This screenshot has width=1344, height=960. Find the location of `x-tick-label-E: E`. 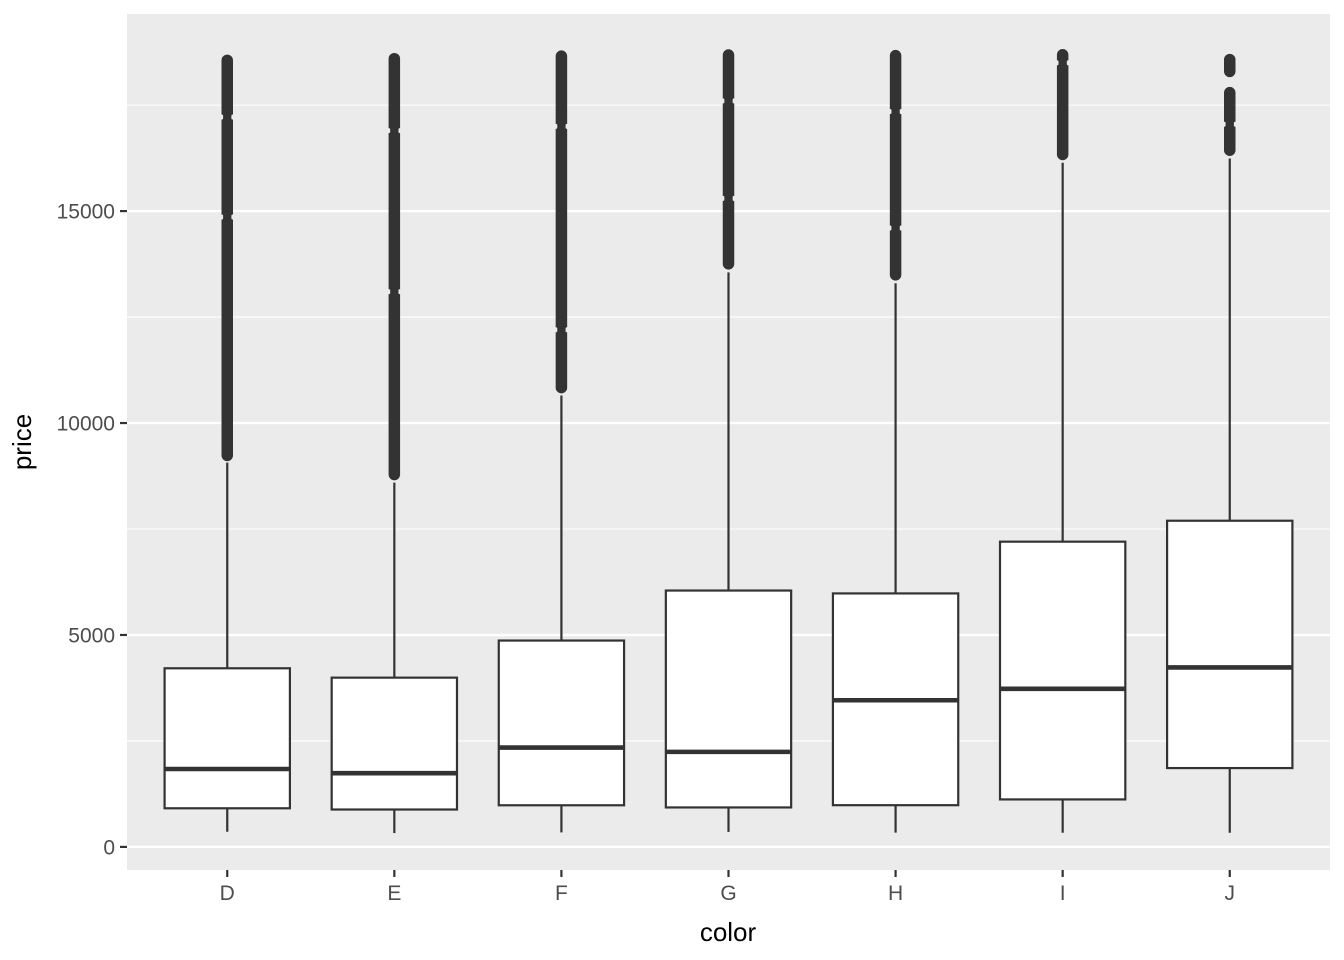

x-tick-label-E: E is located at coordinates (394, 893).